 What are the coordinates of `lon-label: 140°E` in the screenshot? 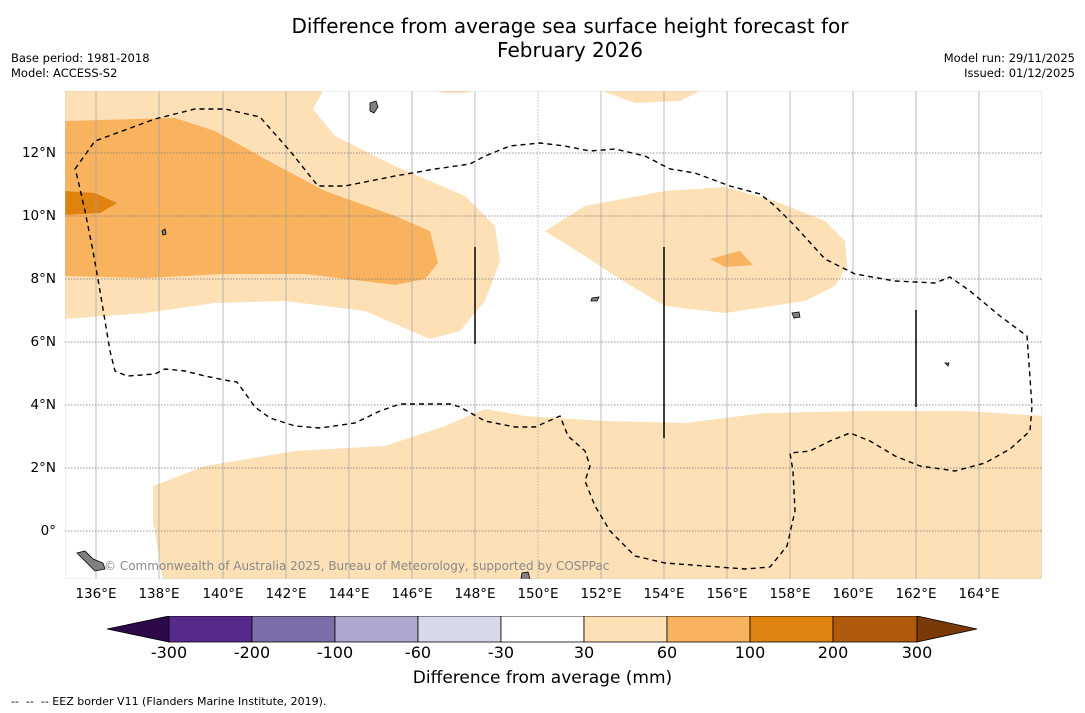 It's located at (223, 594).